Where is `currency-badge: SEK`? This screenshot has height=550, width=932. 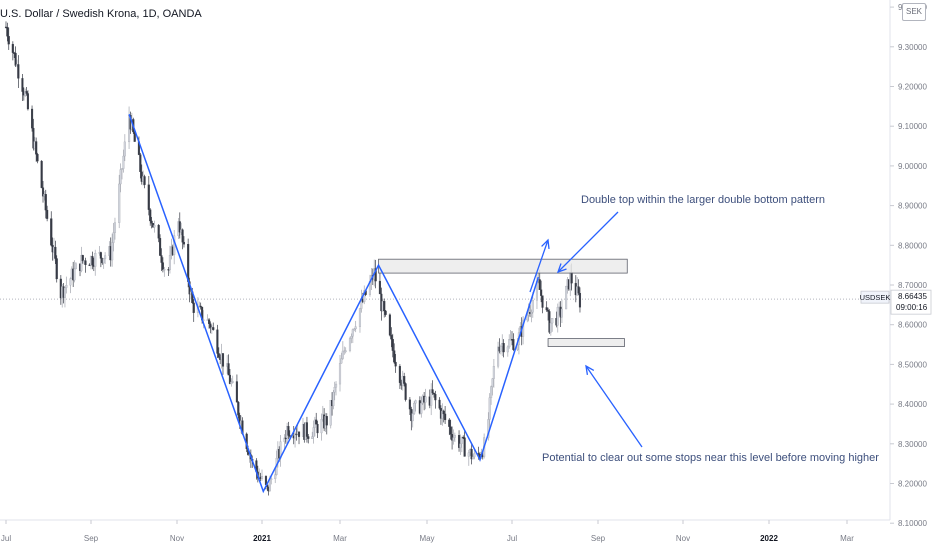 currency-badge: SEK is located at coordinates (914, 12).